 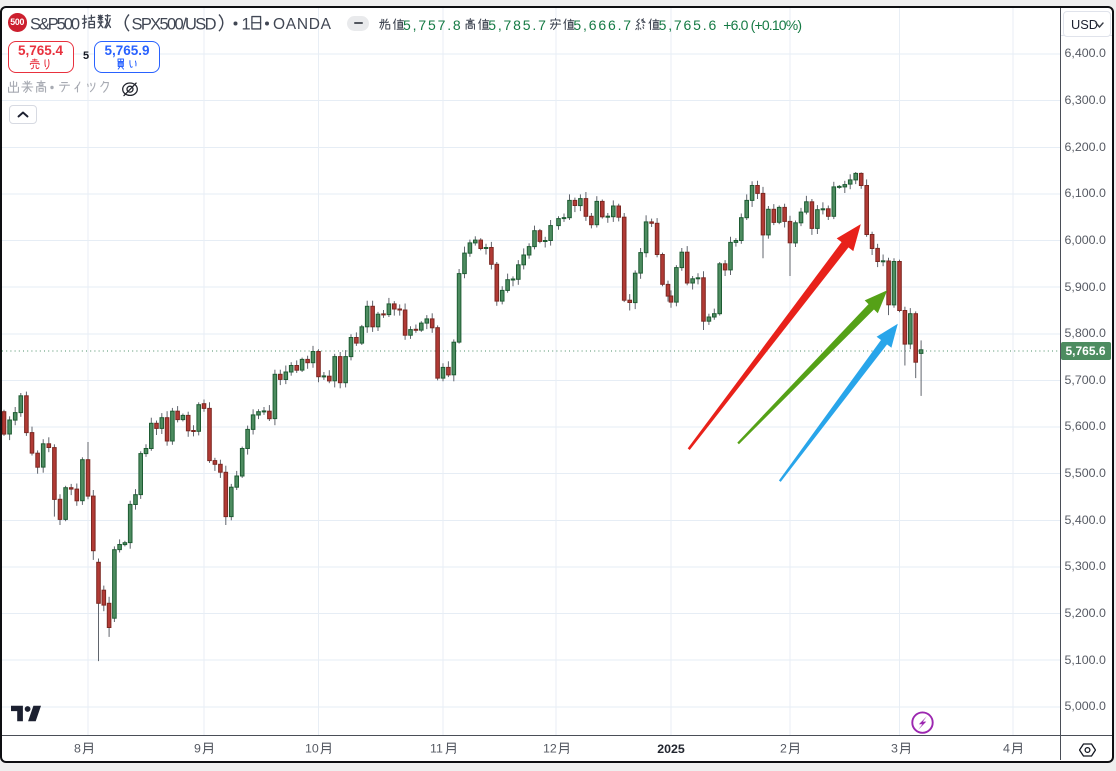 I want to click on svg-text: 5,666.7, so click(x=602, y=25).